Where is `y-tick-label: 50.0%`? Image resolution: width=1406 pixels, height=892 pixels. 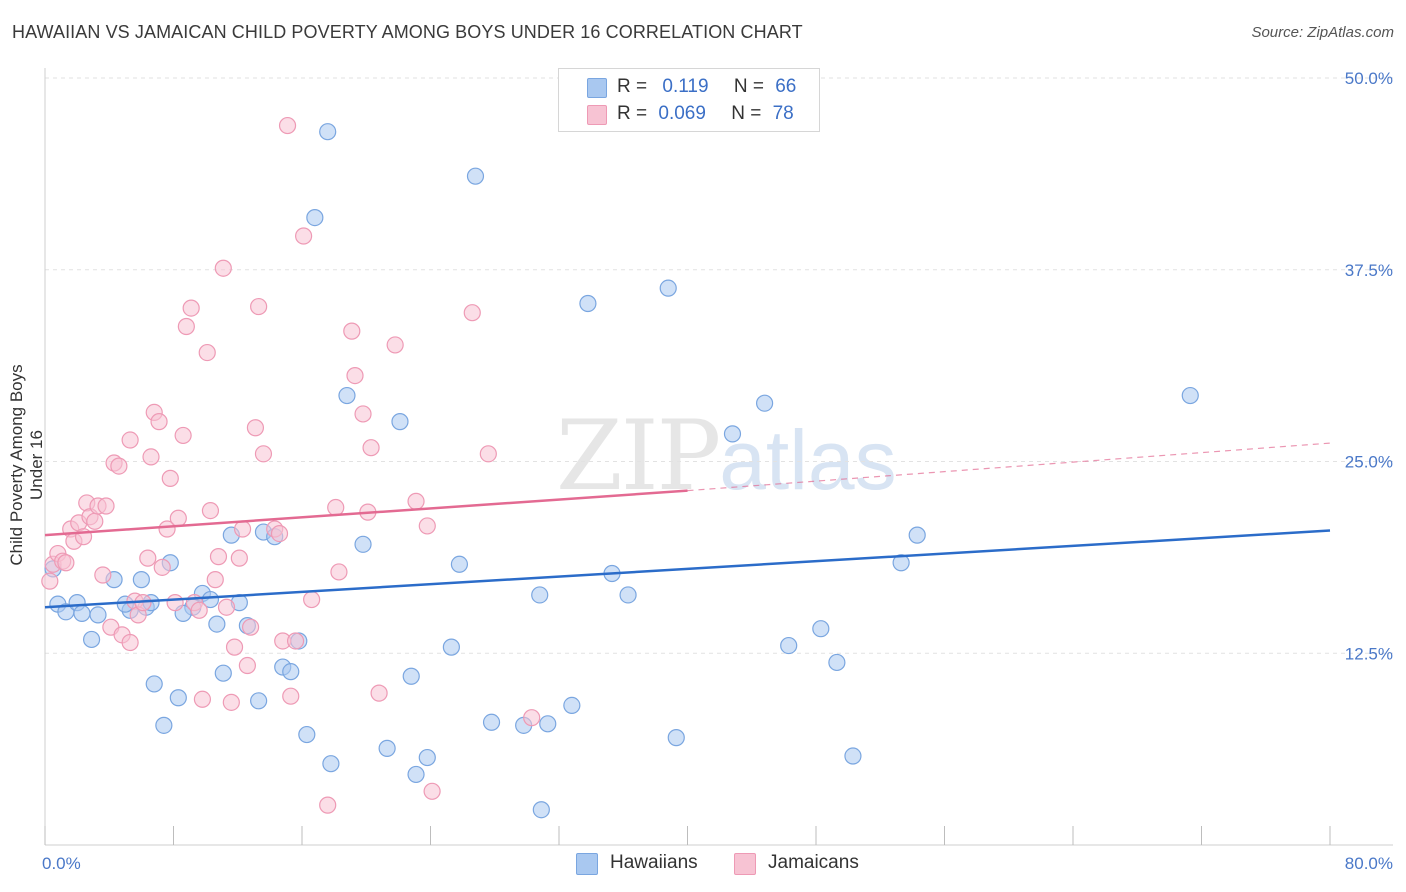
y-tick-label: 50.0% is located at coordinates (1369, 78).